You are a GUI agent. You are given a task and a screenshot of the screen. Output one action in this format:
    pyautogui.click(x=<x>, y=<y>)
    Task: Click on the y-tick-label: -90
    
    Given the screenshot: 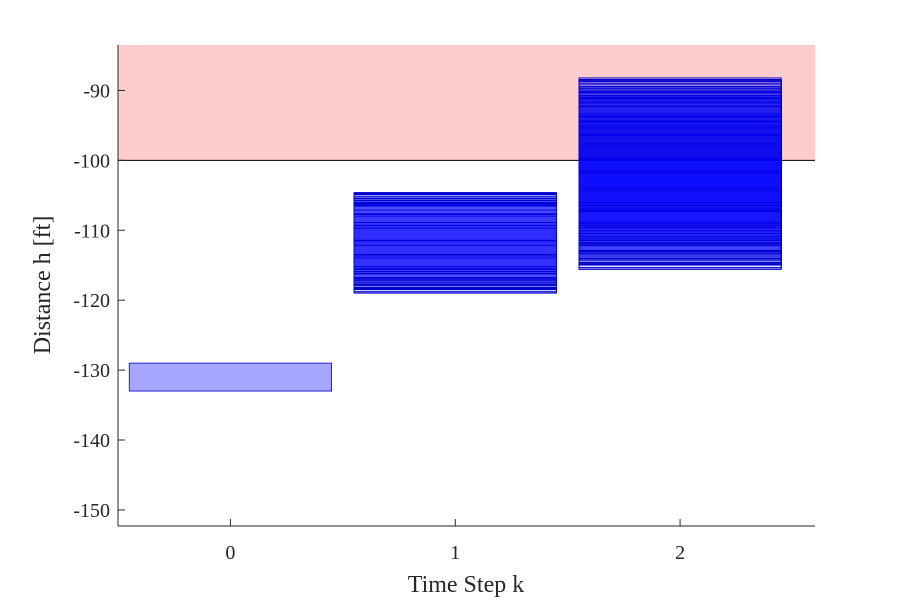 What is the action you would take?
    pyautogui.click(x=96, y=91)
    